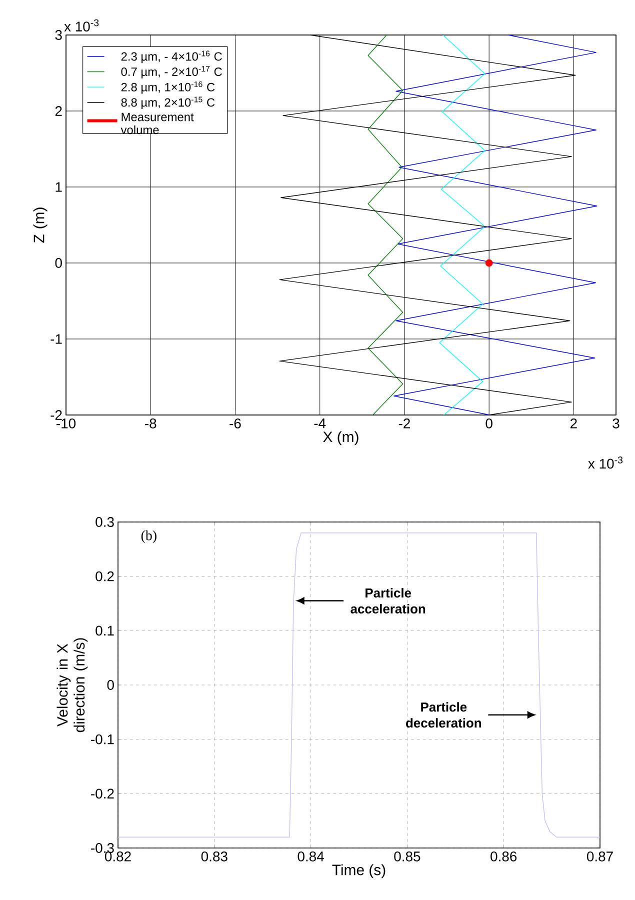  Describe the element at coordinates (599, 857) in the screenshot. I see `x-tick-label: 0.87` at that location.